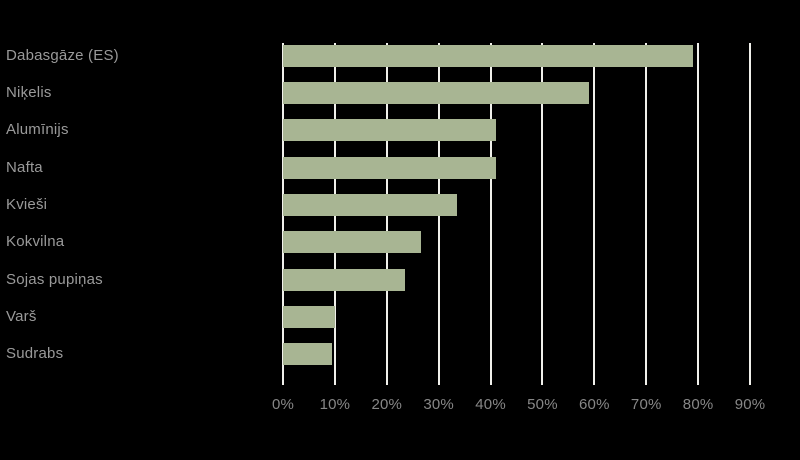 This screenshot has height=460, width=800. I want to click on category-label: Dabasgāze (ES), so click(62, 55).